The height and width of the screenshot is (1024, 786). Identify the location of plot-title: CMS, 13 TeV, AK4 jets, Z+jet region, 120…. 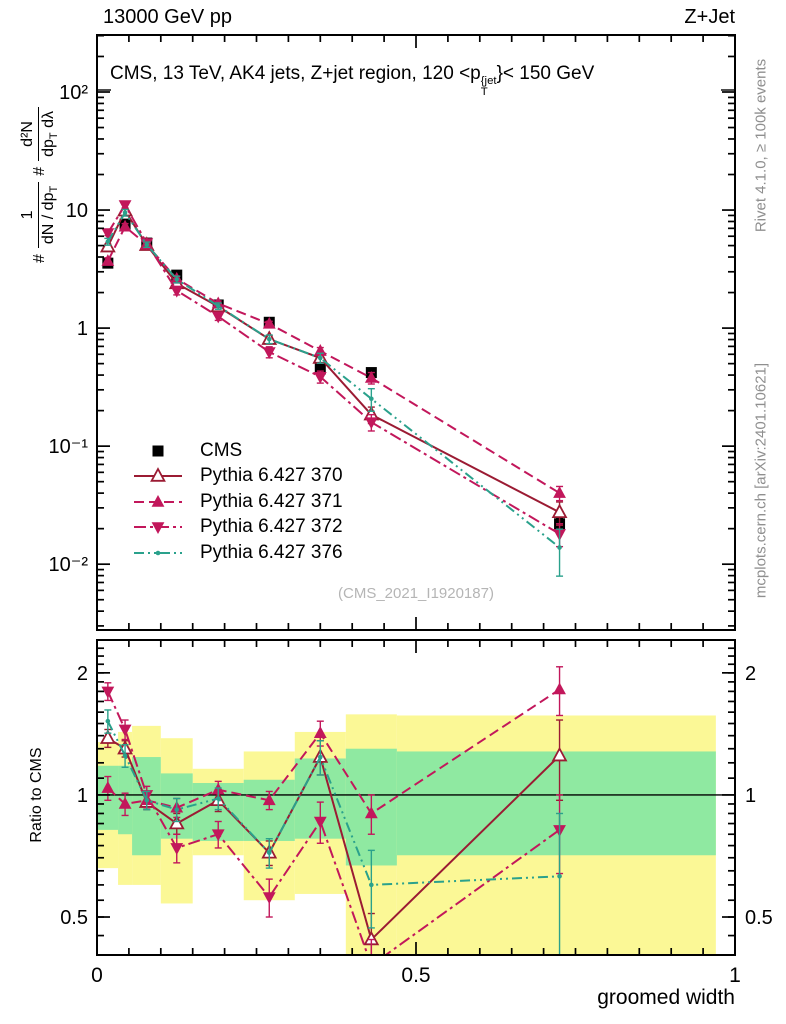
(352, 80).